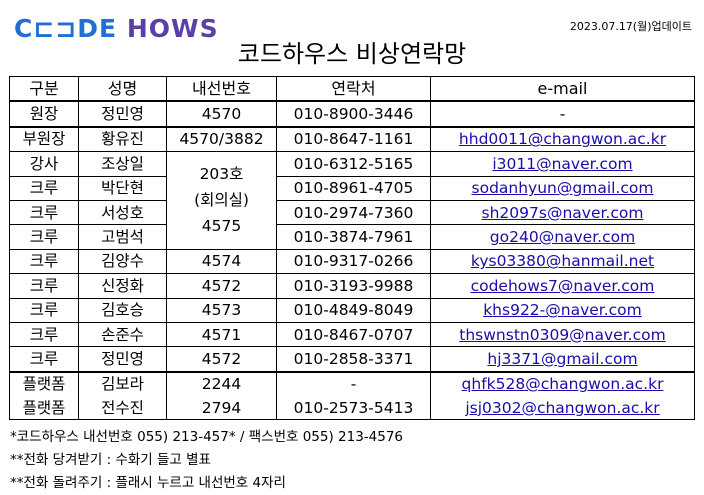 The image size is (704, 495). Describe the element at coordinates (221, 114) in the screenshot. I see `ext-cell: 4570` at that location.